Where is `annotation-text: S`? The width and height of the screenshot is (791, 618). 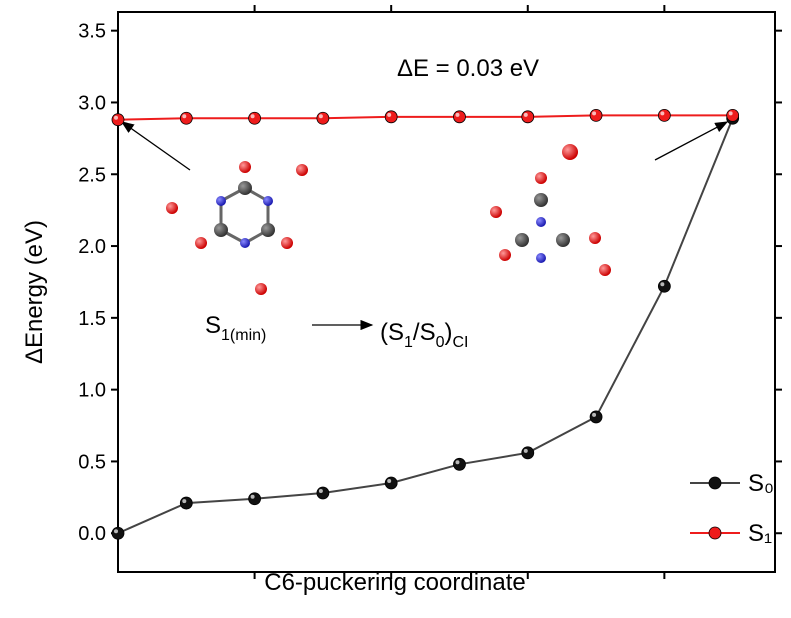 annotation-text: S is located at coordinates (213, 325).